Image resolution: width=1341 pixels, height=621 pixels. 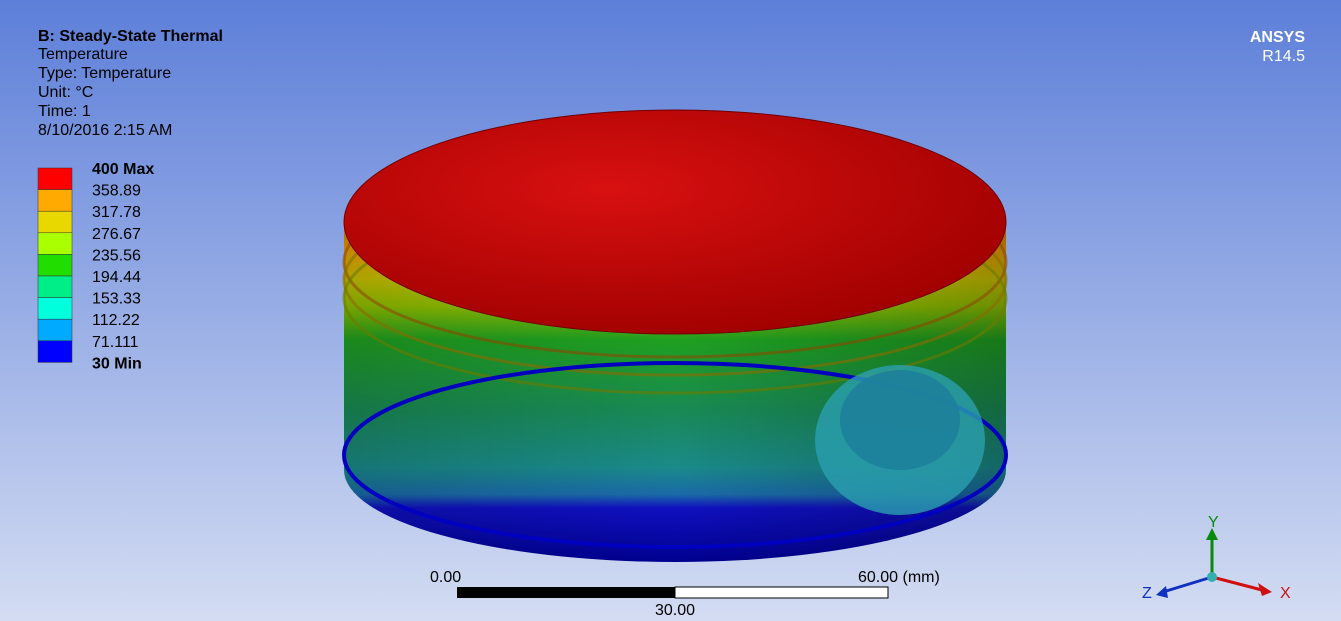 What do you see at coordinates (83, 54) in the screenshot?
I see `info-line: Temperature` at bounding box center [83, 54].